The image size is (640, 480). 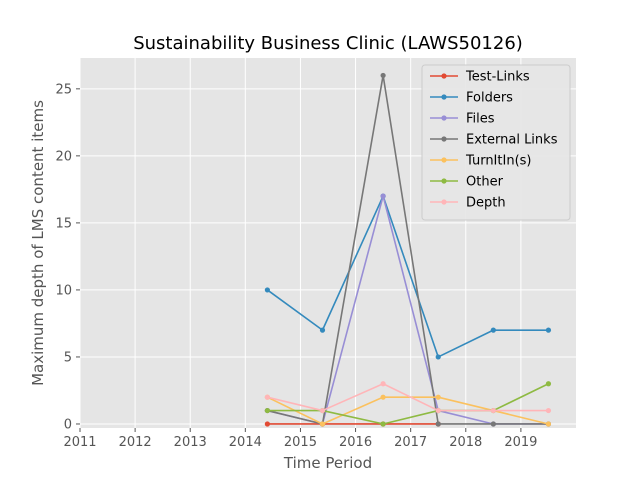 I want to click on x-tick-label: 2011, so click(x=79, y=442).